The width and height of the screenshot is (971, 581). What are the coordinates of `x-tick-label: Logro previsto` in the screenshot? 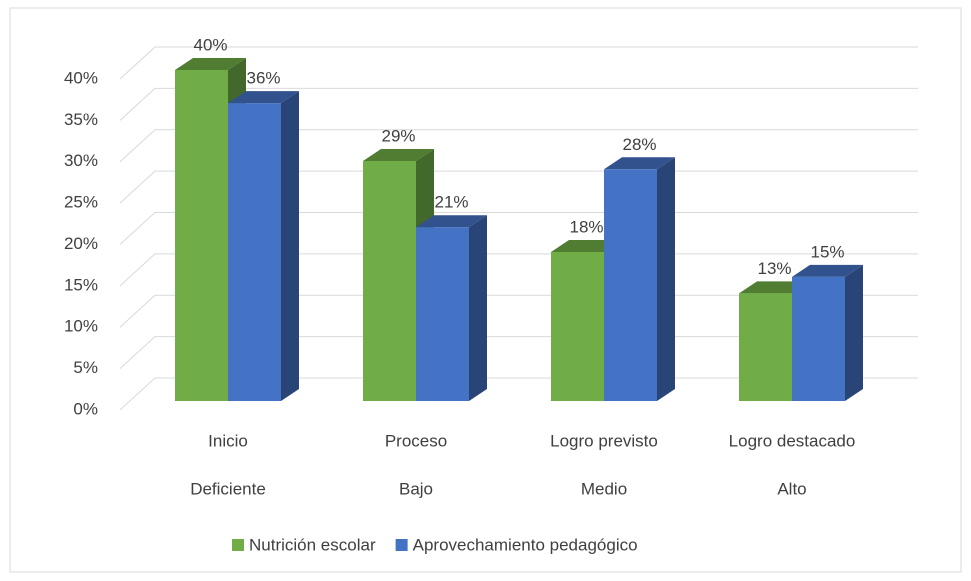 It's located at (604, 440).